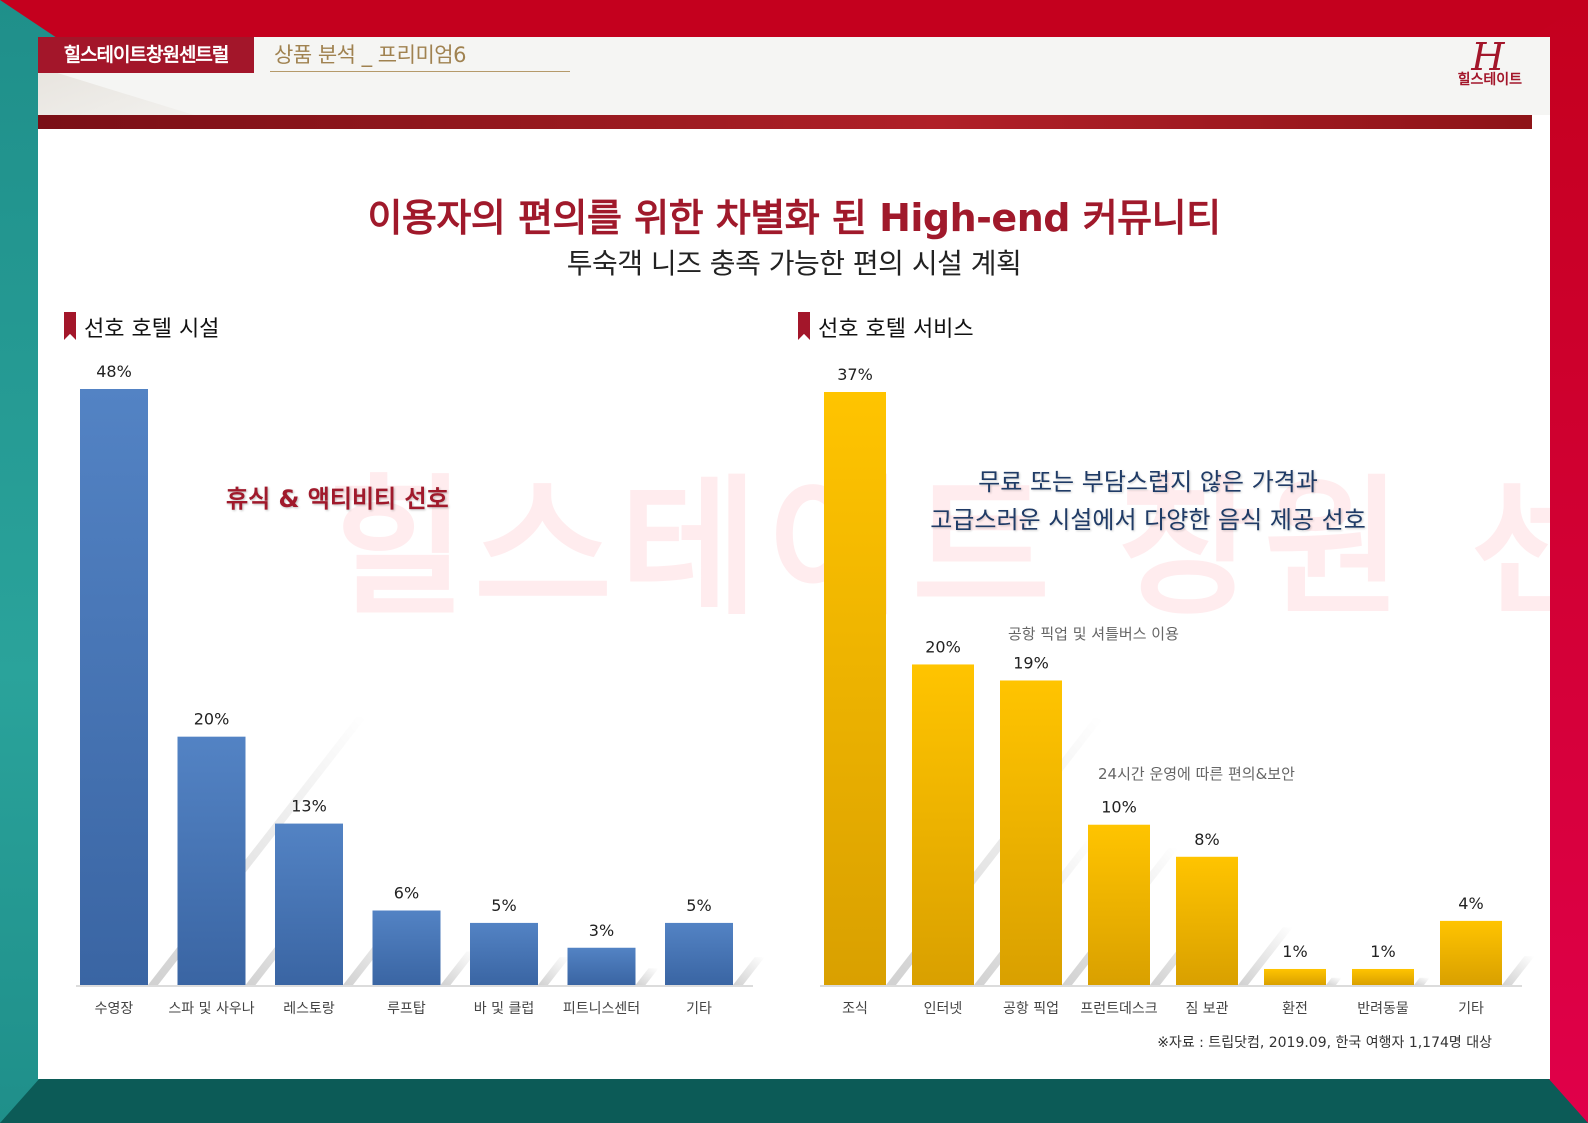  I want to click on category-label-facility-2: 레스토랑, so click(309, 1009).